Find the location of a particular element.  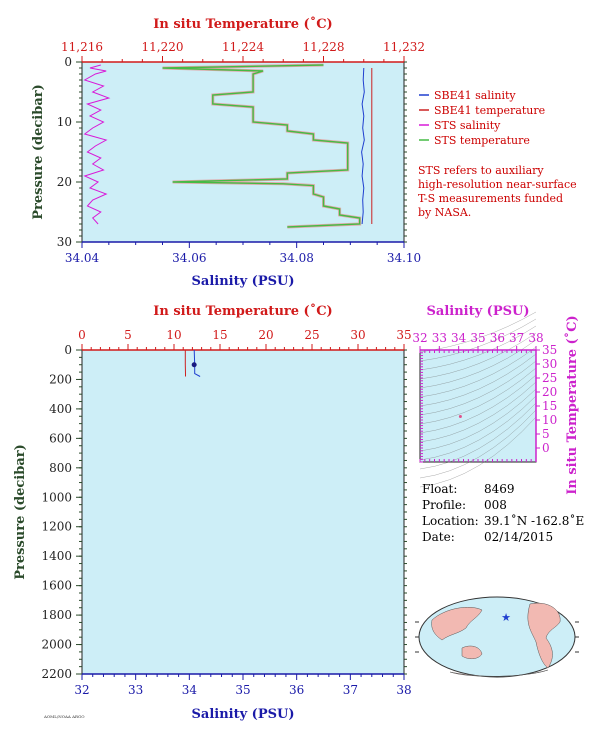

bottom-temp-tick-label: 5 is located at coordinates (128, 335).